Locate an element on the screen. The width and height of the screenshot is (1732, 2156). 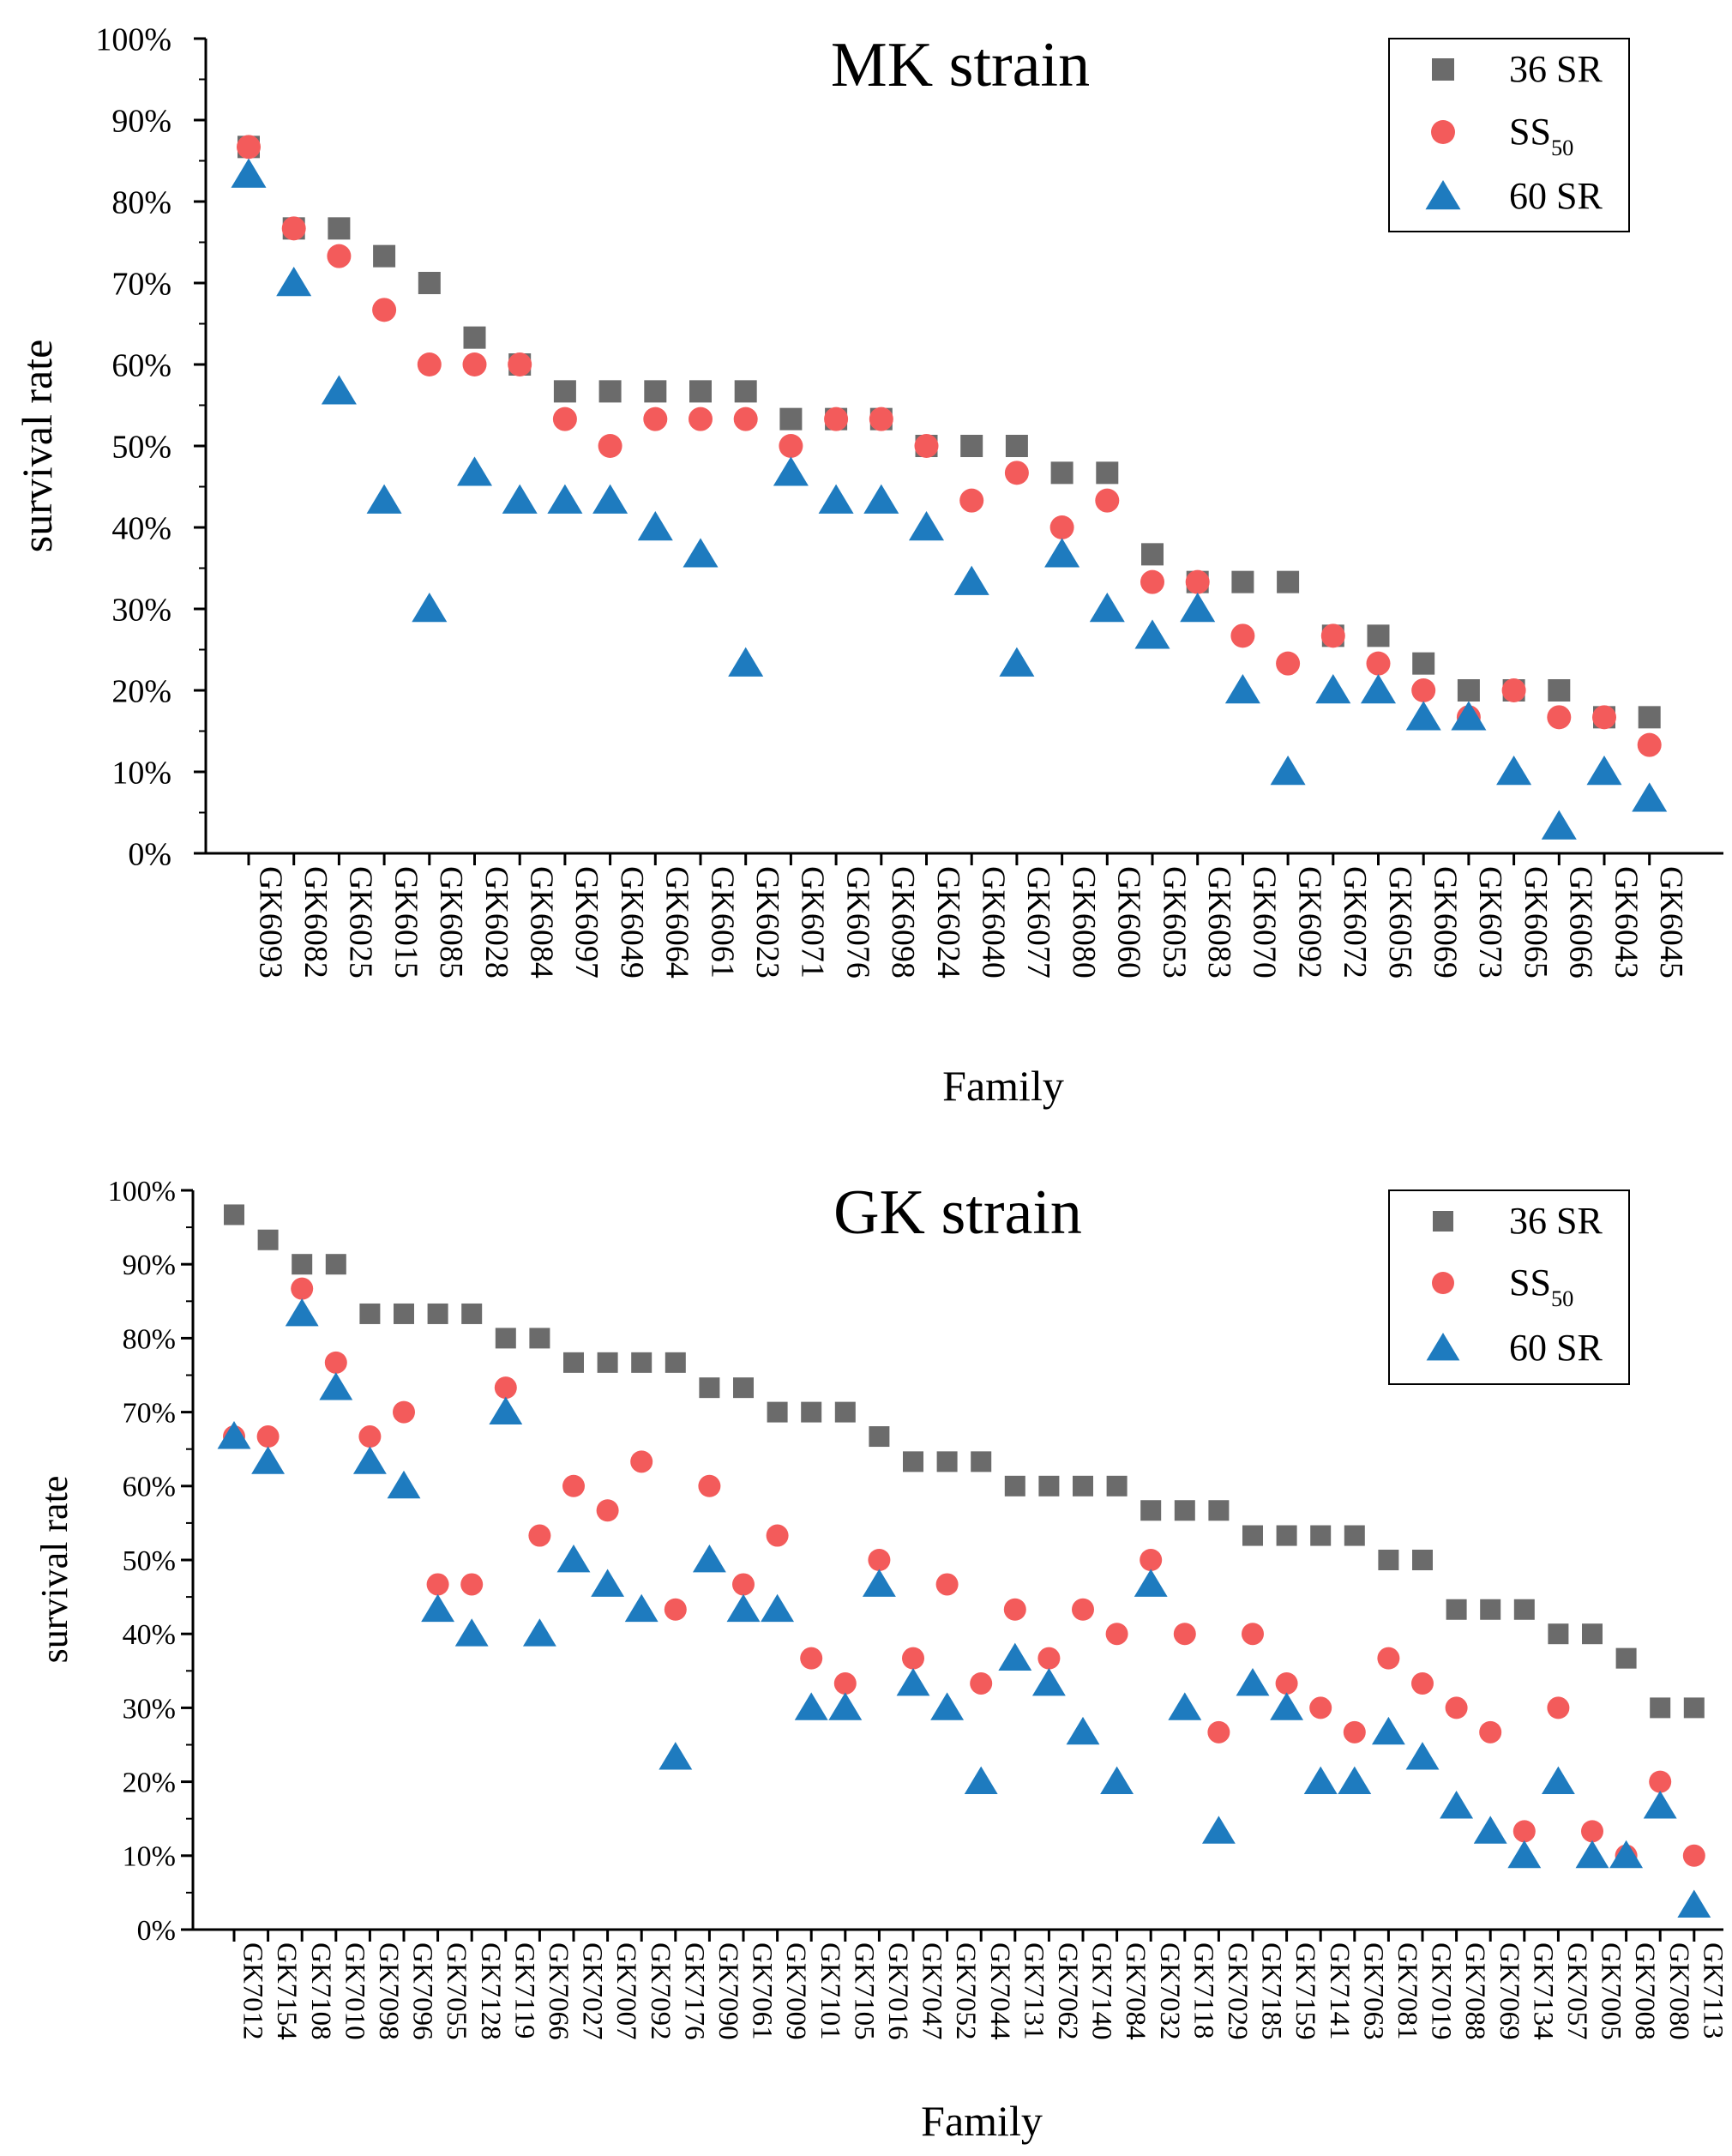
x-tick-label: GK7140 is located at coordinates (1101, 1991).